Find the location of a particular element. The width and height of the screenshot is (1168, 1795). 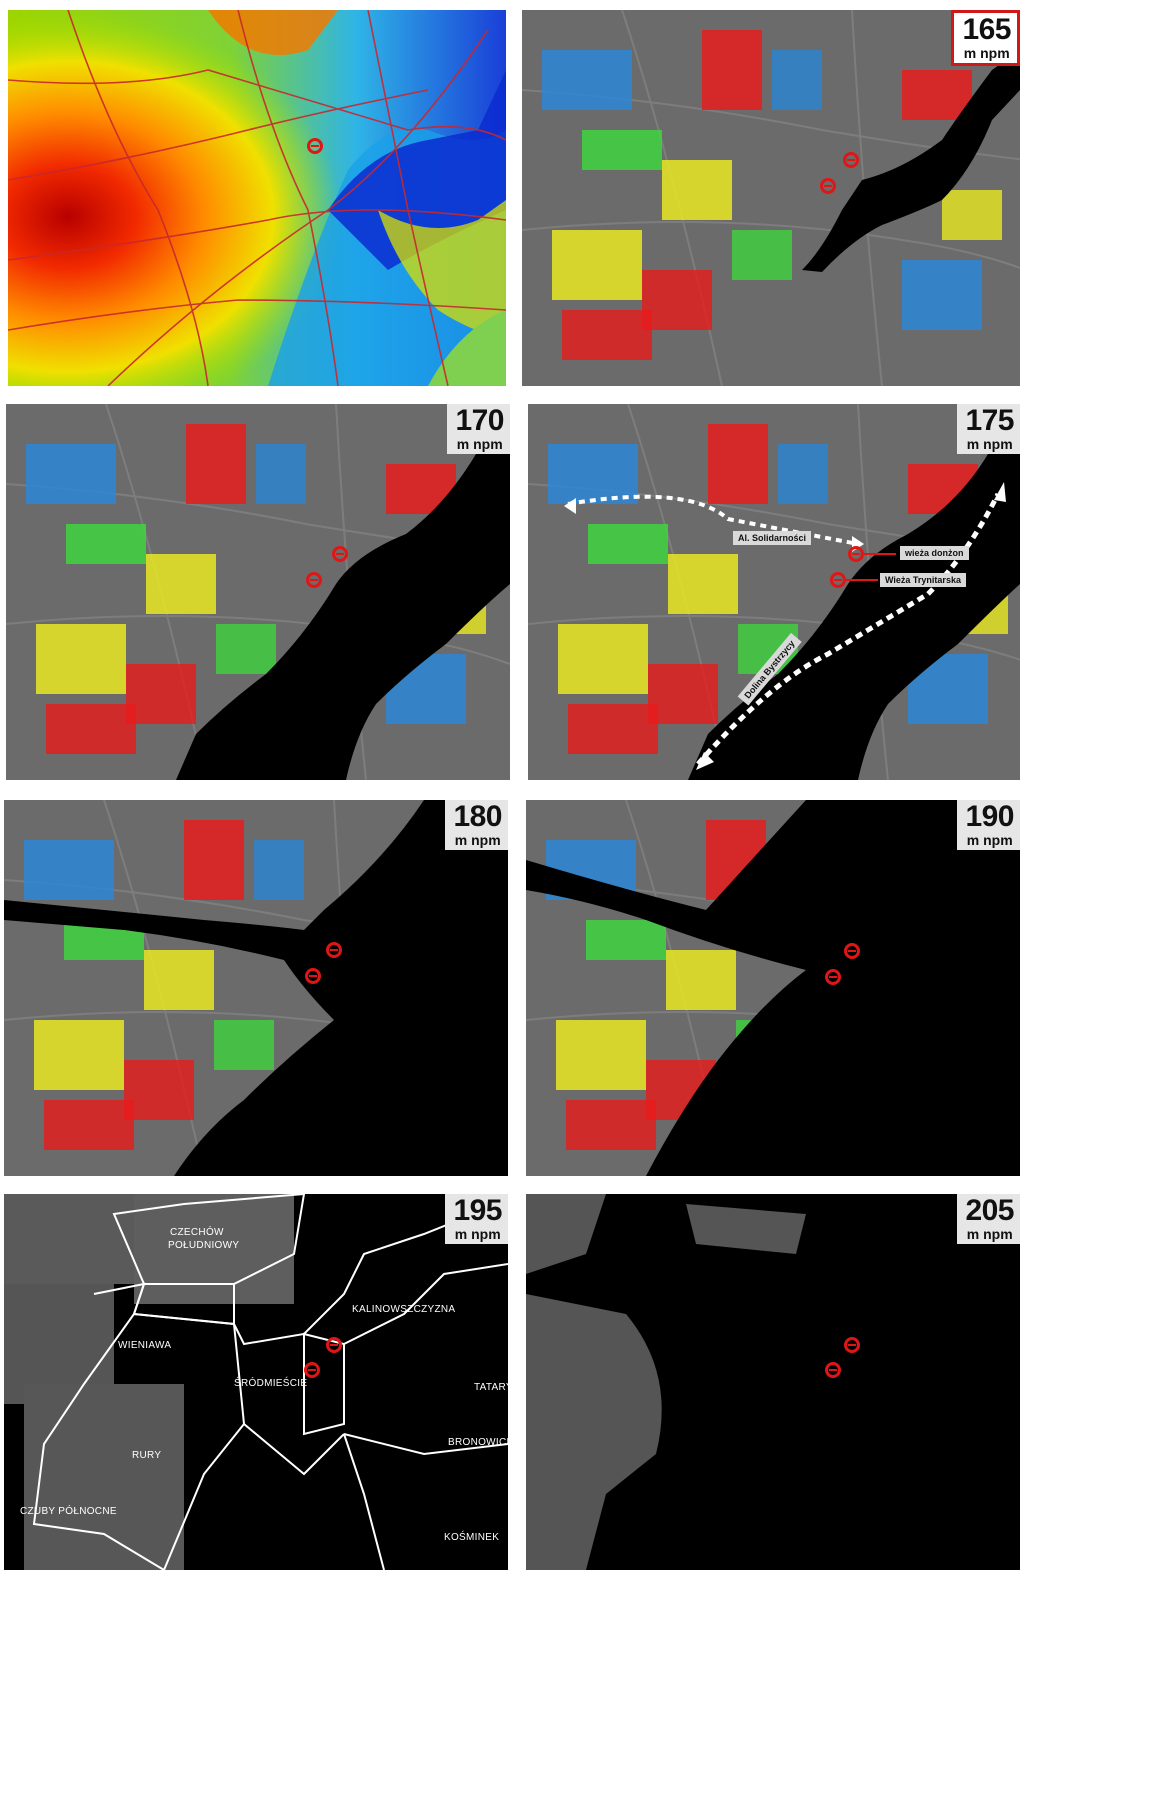

flood-panel-180: 180 m npm is located at coordinates (256, 988).